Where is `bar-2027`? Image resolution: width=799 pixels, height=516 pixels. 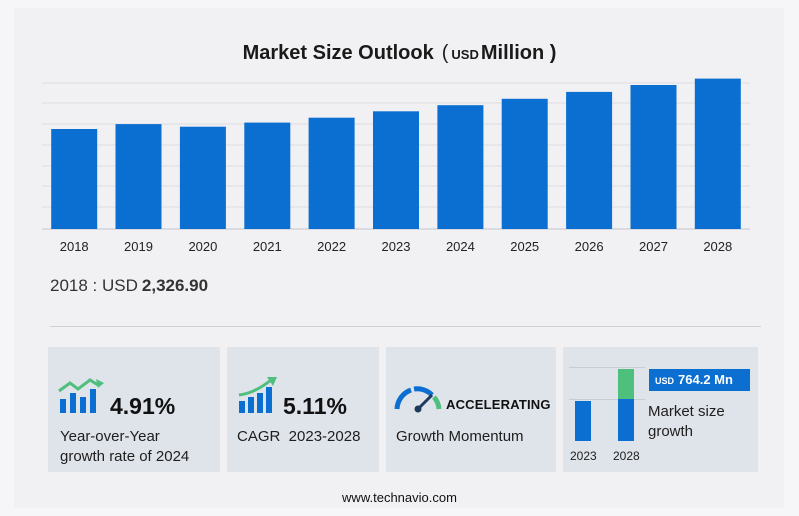
bar-2027 is located at coordinates (653, 157).